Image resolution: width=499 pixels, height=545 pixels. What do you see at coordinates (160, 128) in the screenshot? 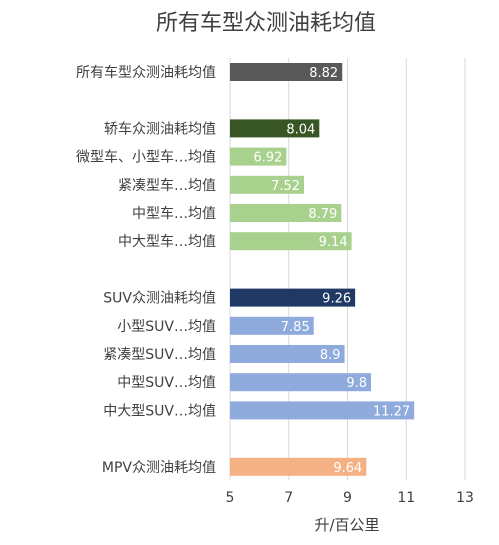
I see `category-label: 轿车众测油耗均值` at bounding box center [160, 128].